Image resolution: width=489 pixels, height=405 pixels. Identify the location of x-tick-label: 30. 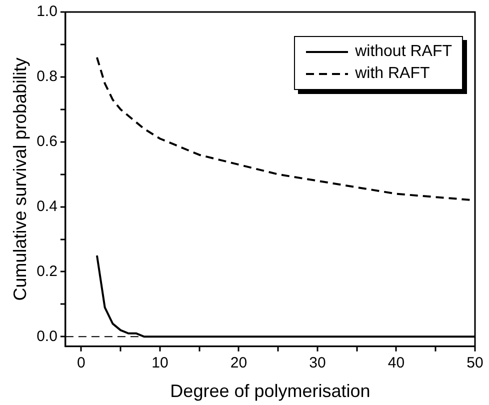
(317, 363).